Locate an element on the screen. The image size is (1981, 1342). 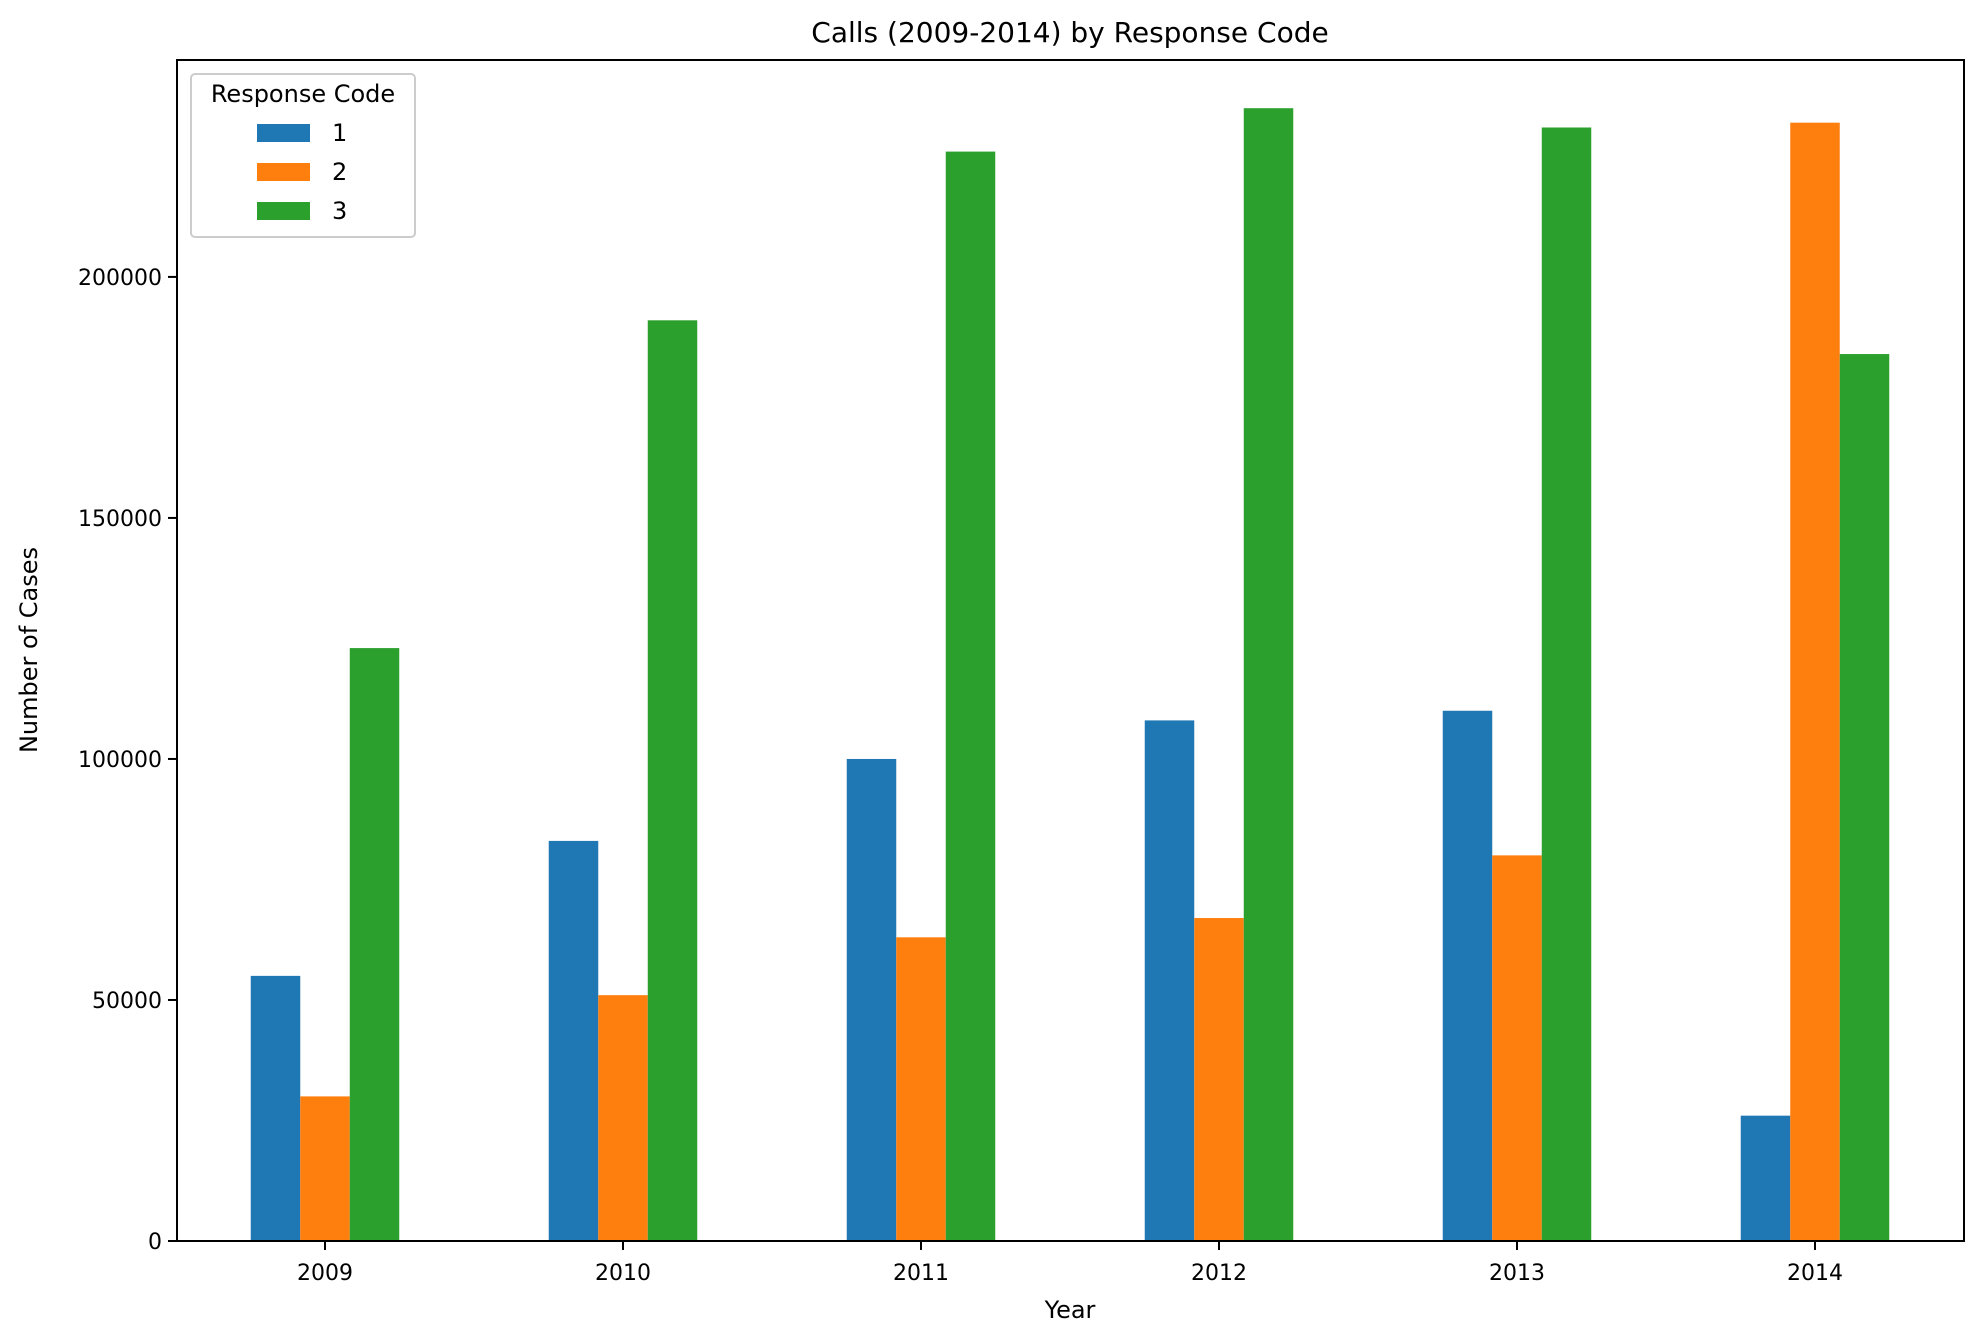
y-tick-label-50000: 50000 is located at coordinates (127, 1001).